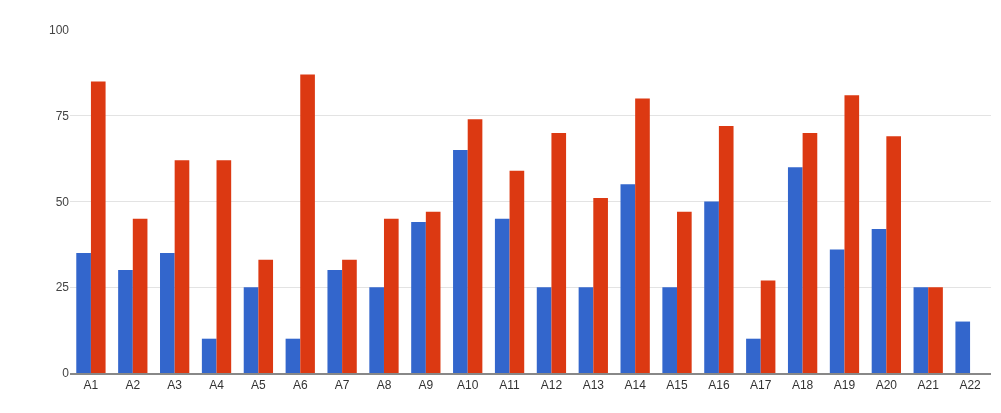 This screenshot has height=413, width=1001. I want to click on x-tick-label: A11, so click(510, 385).